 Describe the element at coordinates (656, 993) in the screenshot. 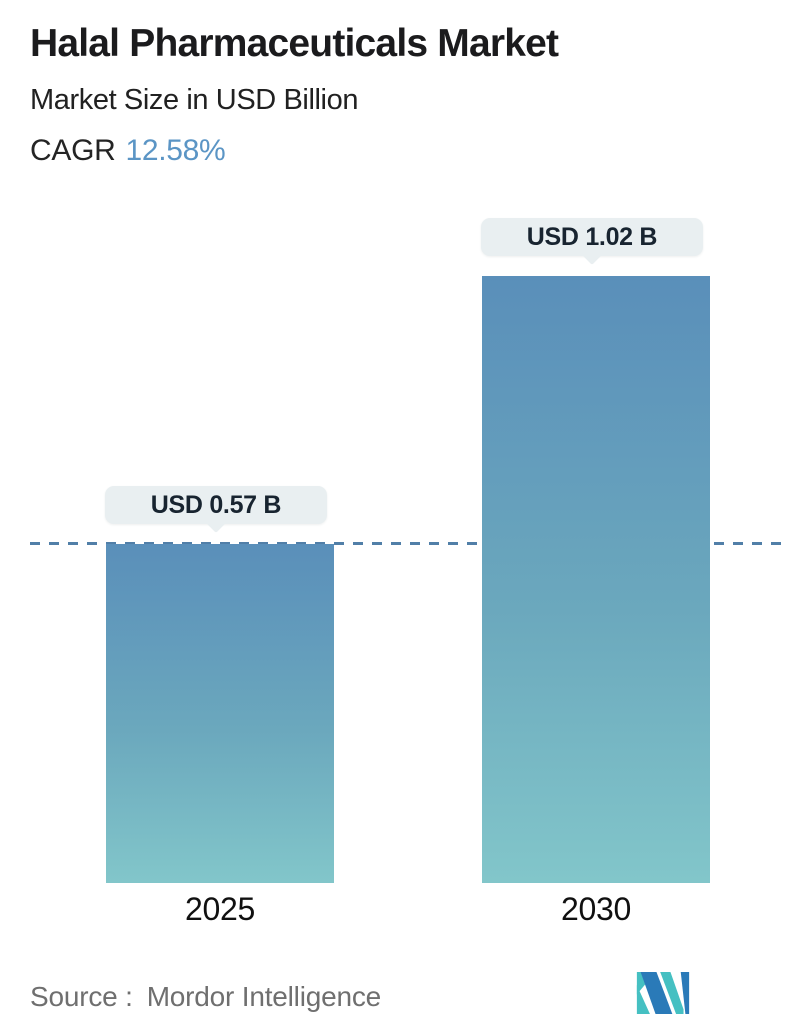

I see `logo-blue-diagonal-band` at that location.